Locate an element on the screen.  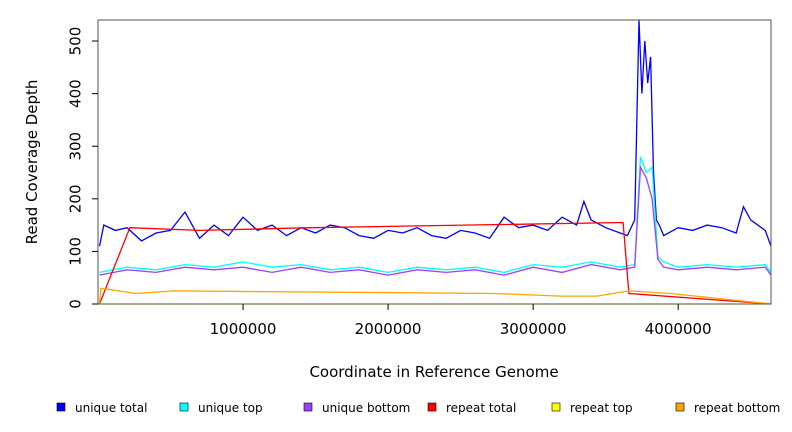
x-axis: 1000000 2000000 3000000 4000000 is located at coordinates (461, 321).